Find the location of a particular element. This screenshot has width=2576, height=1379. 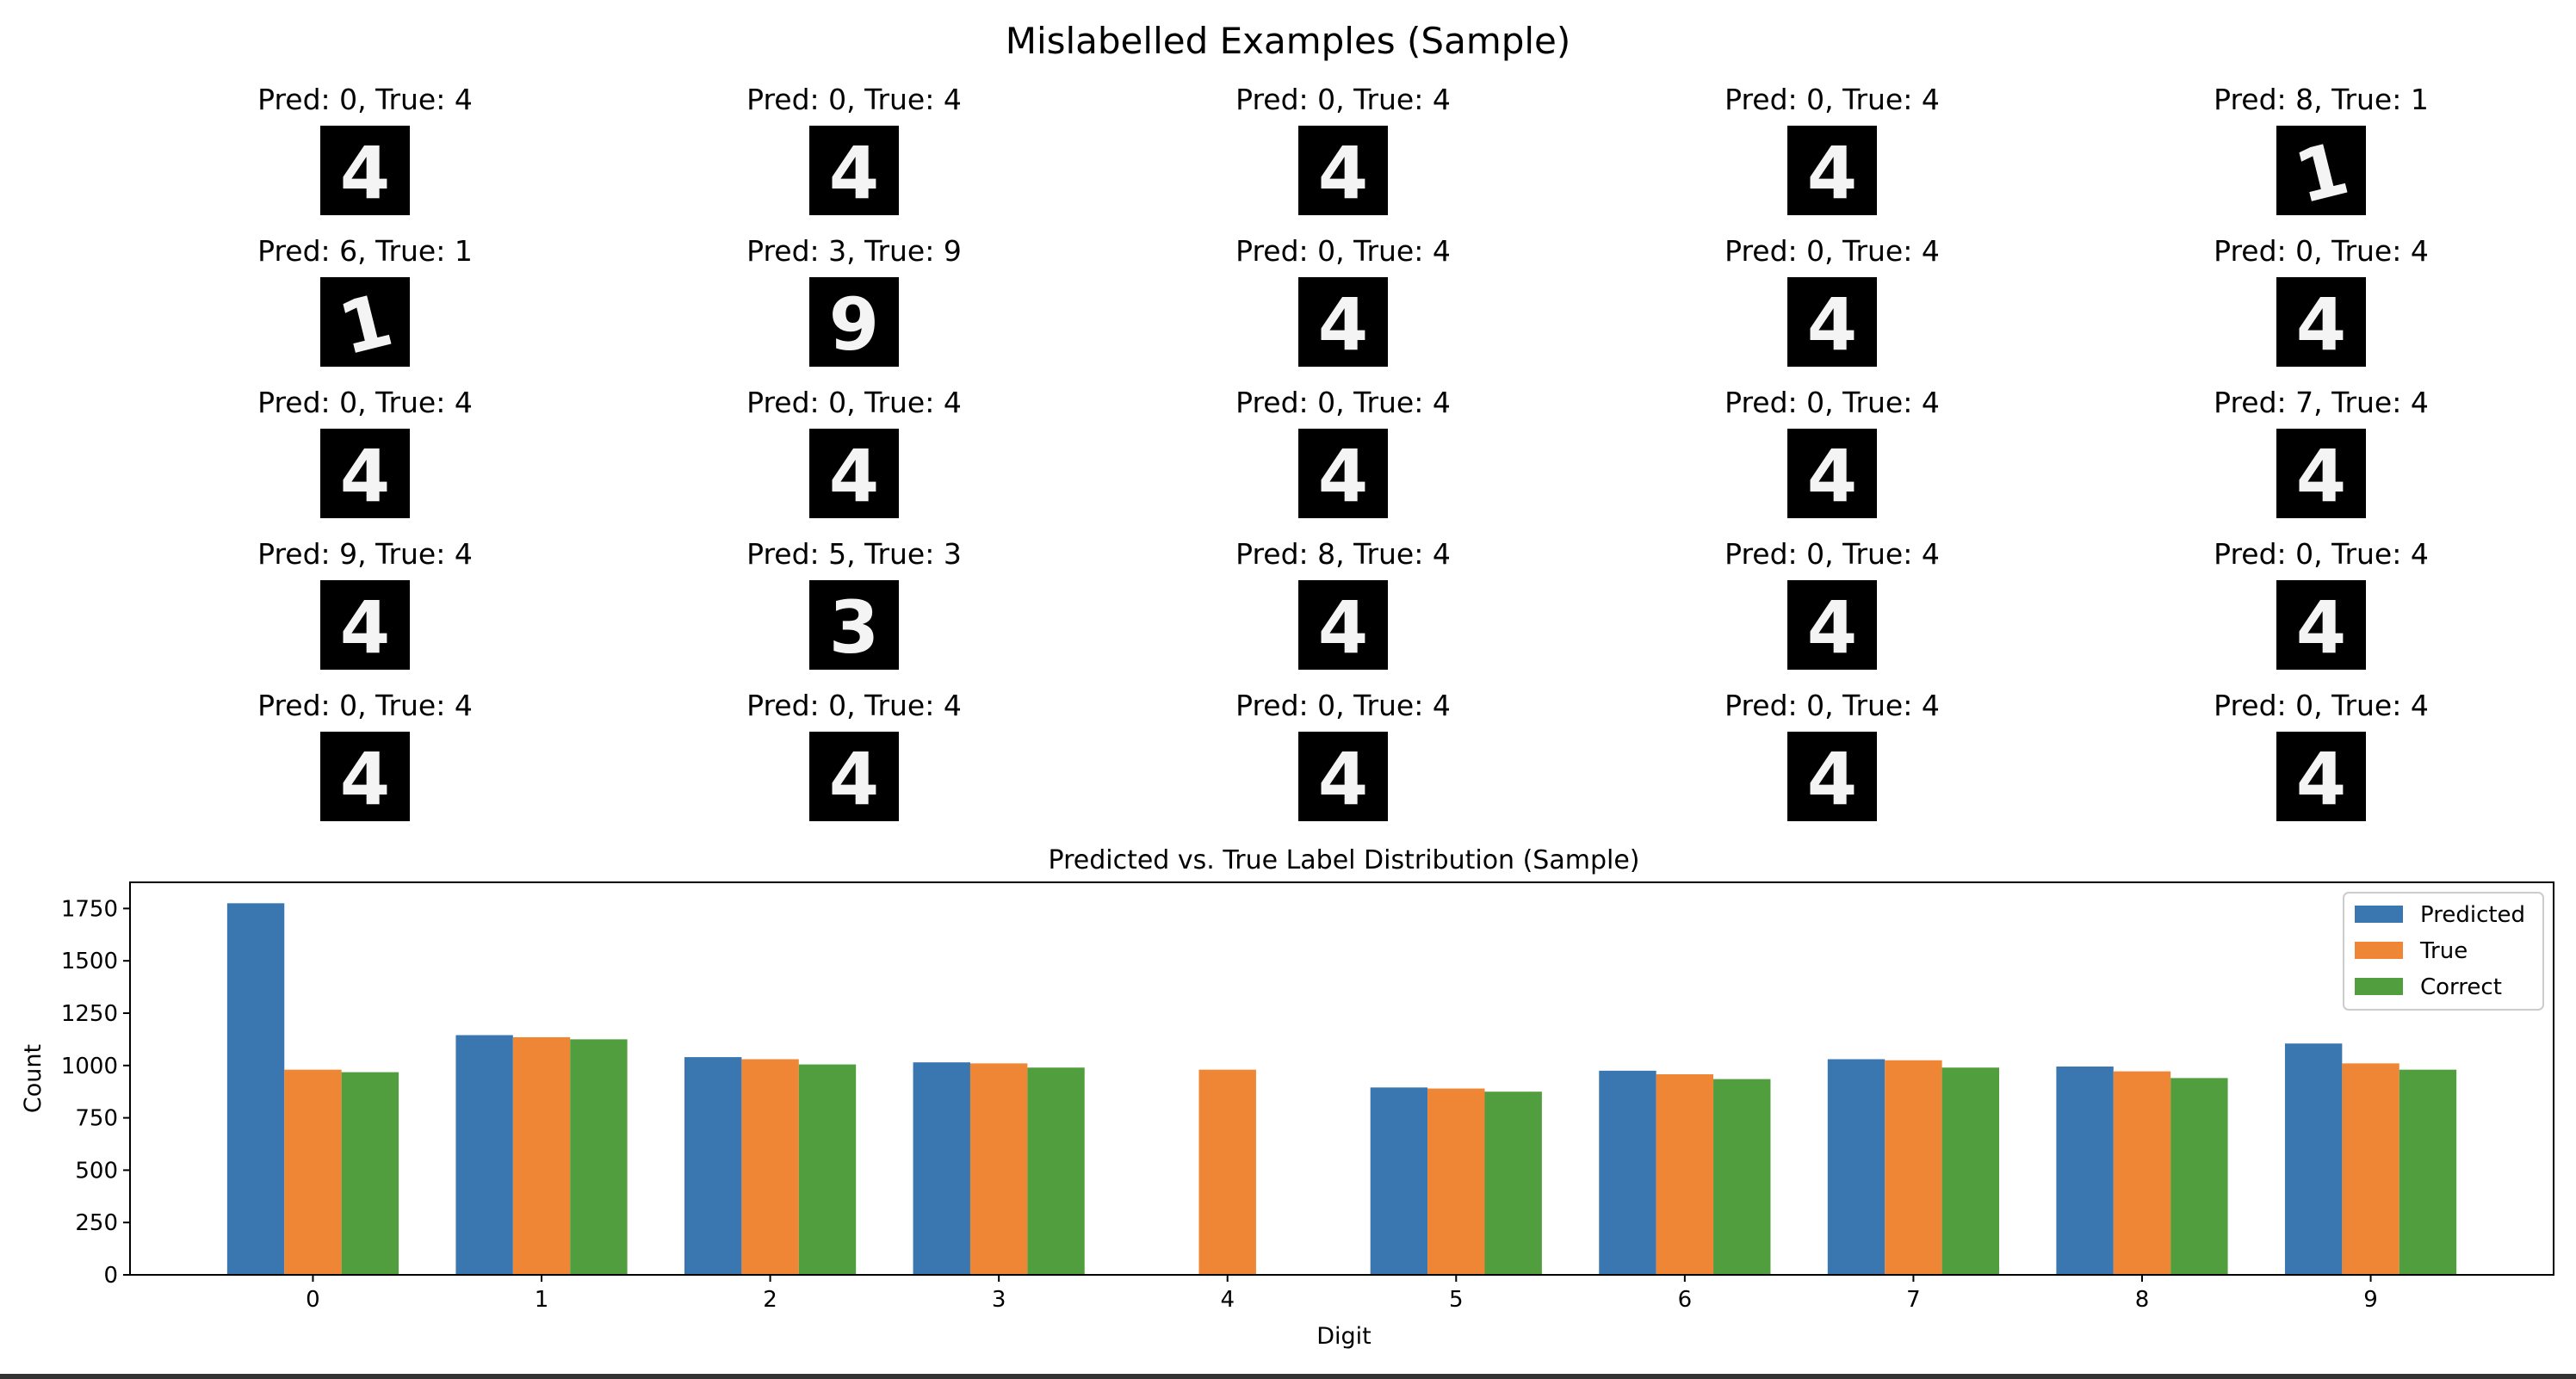

sample-digit-image: 3 is located at coordinates (854, 625).